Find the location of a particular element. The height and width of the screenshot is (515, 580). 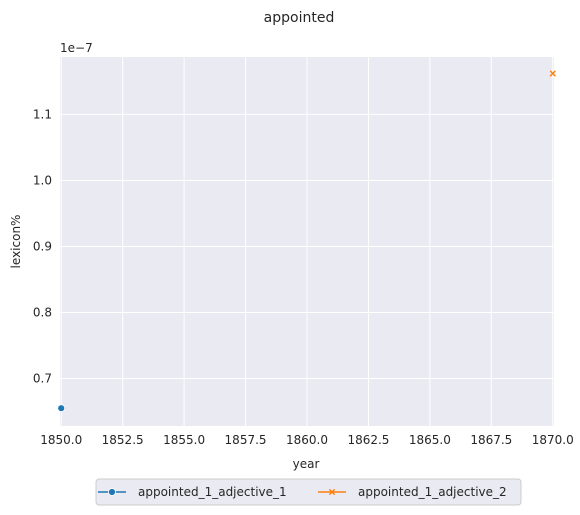

legend-item-2: appointed_1_adjective_2 is located at coordinates (412, 492).